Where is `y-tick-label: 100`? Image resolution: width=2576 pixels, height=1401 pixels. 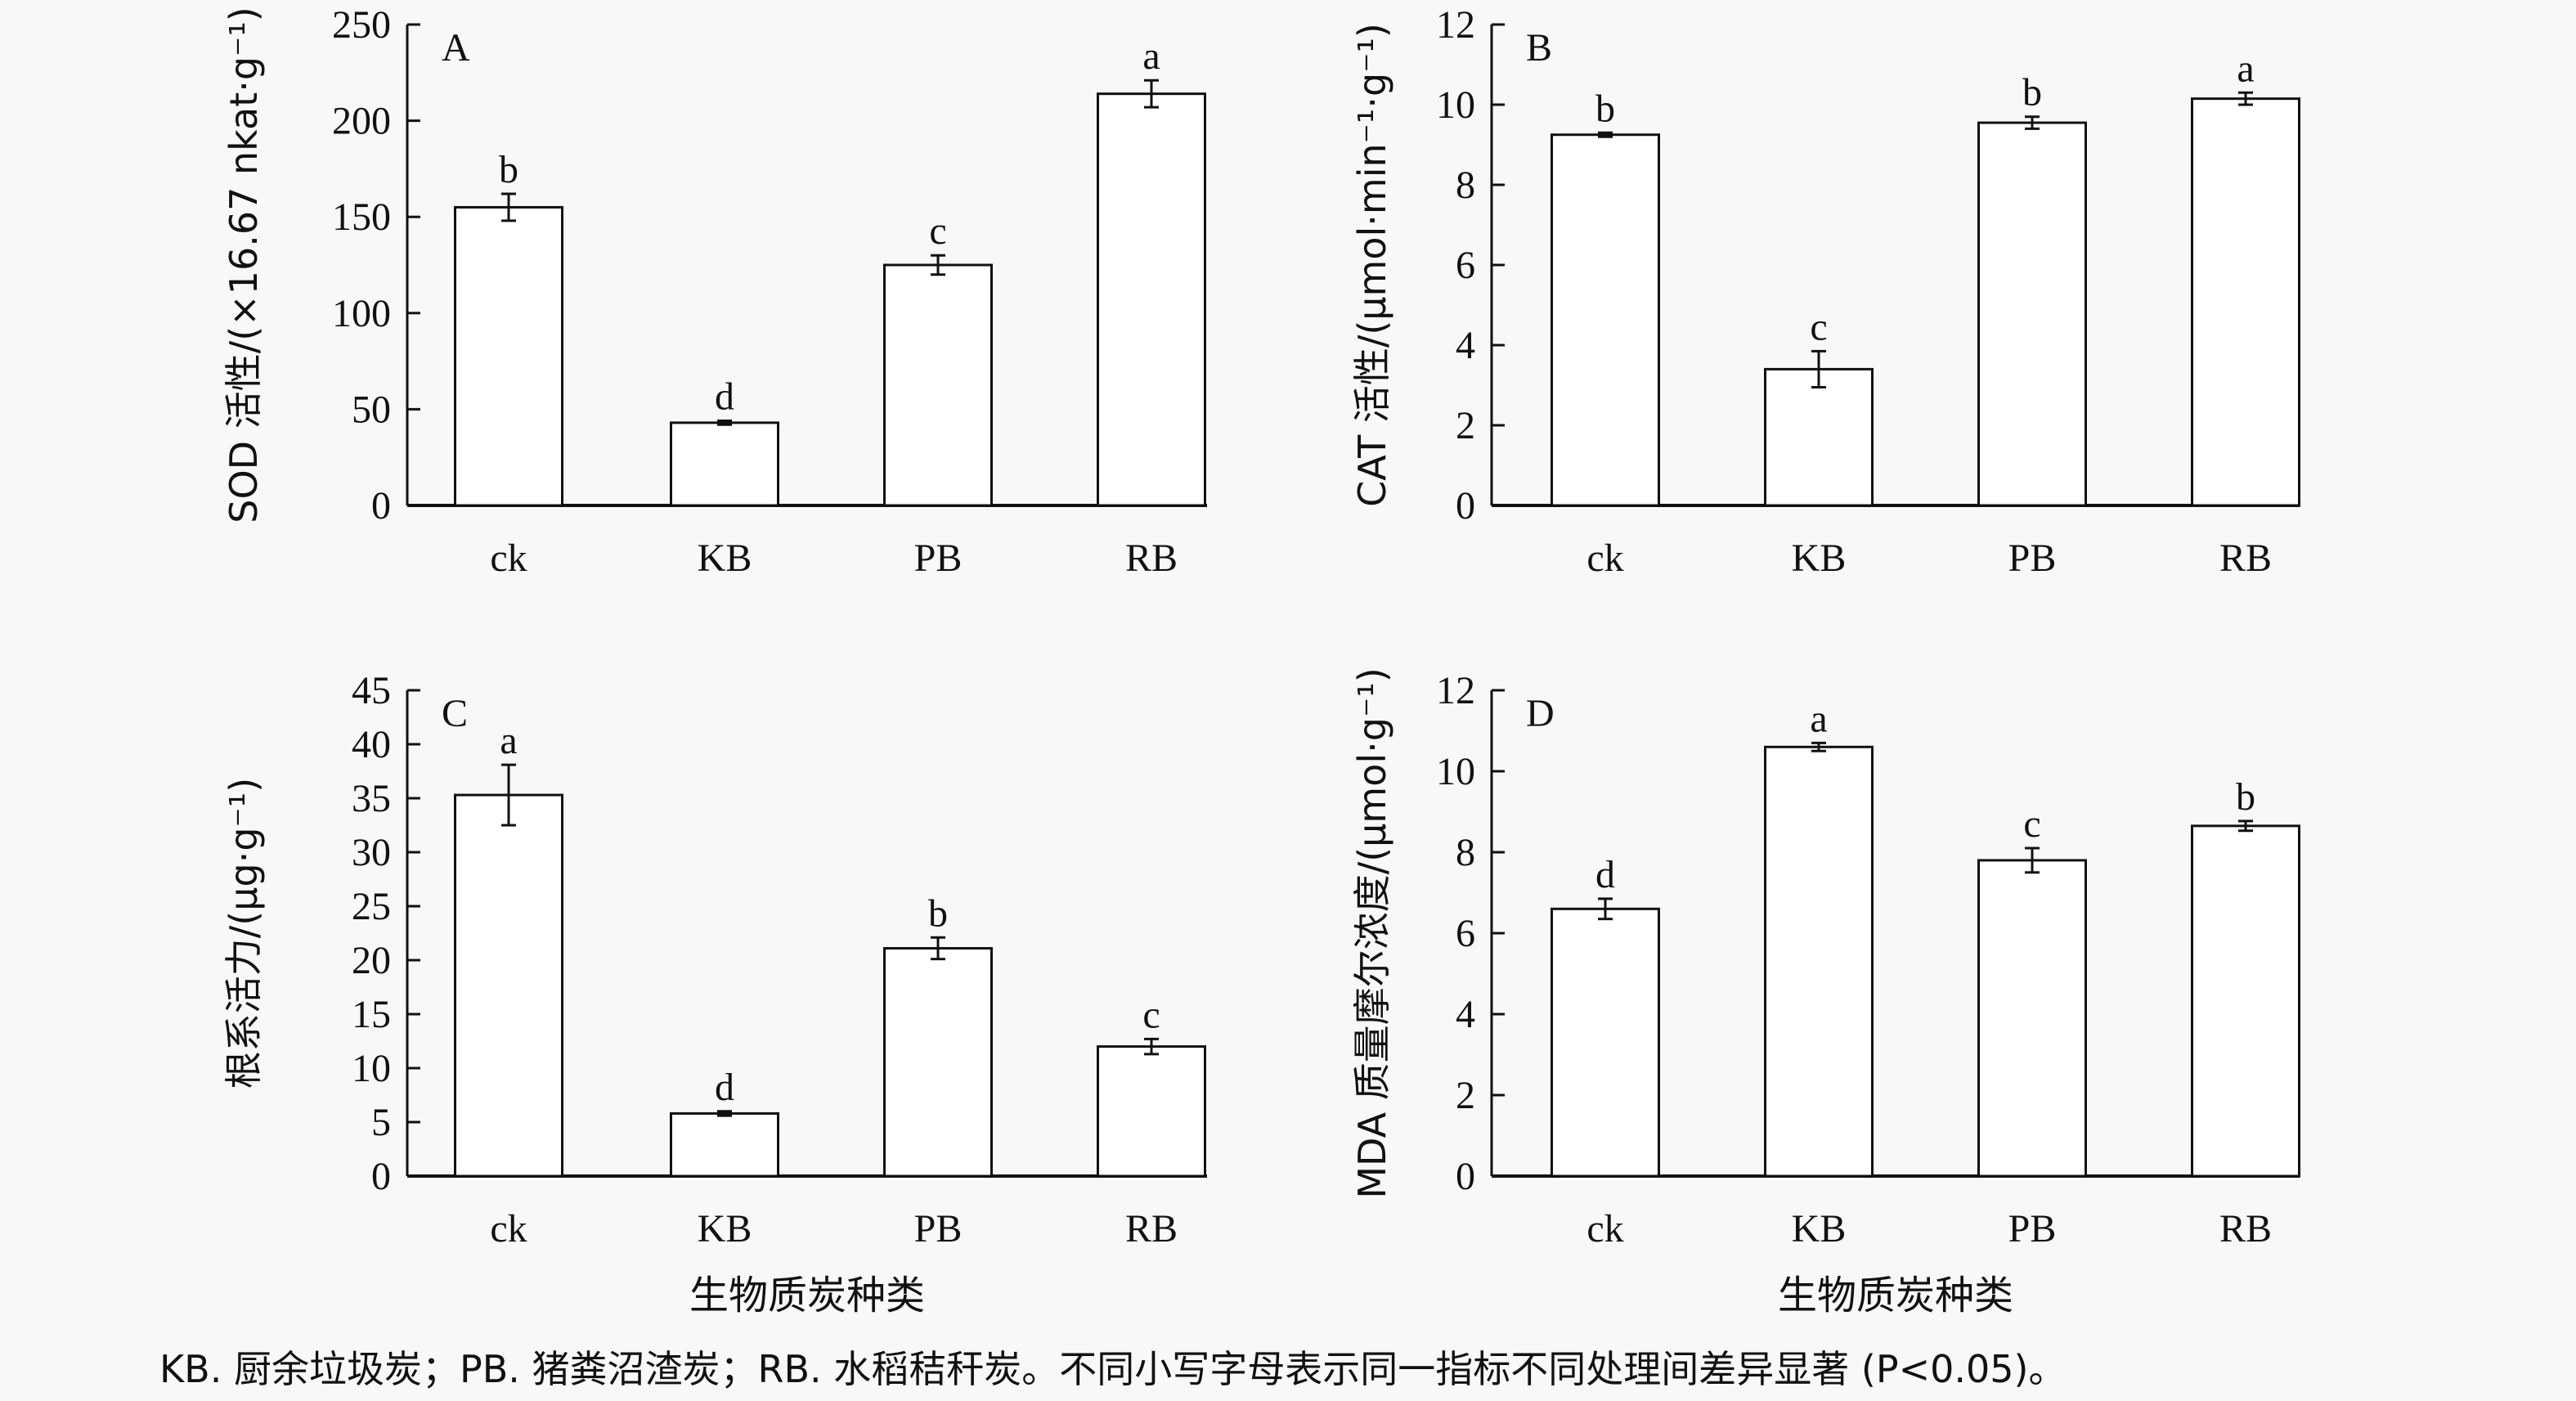 y-tick-label: 100 is located at coordinates (362, 313).